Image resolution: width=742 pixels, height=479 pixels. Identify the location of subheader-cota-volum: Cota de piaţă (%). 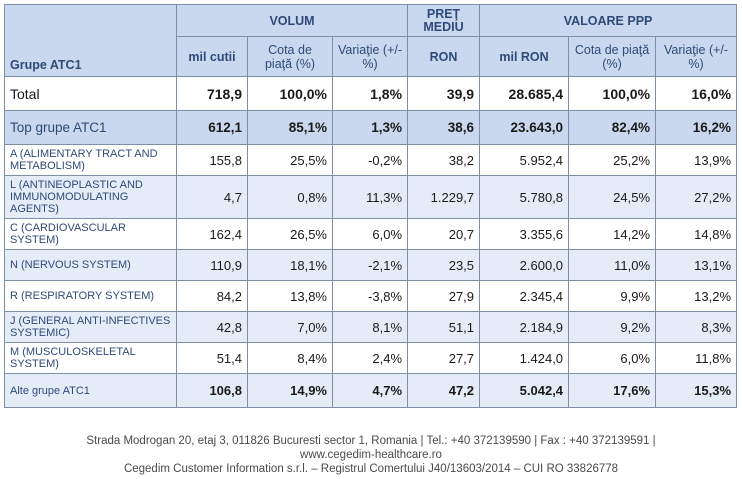
(290, 56).